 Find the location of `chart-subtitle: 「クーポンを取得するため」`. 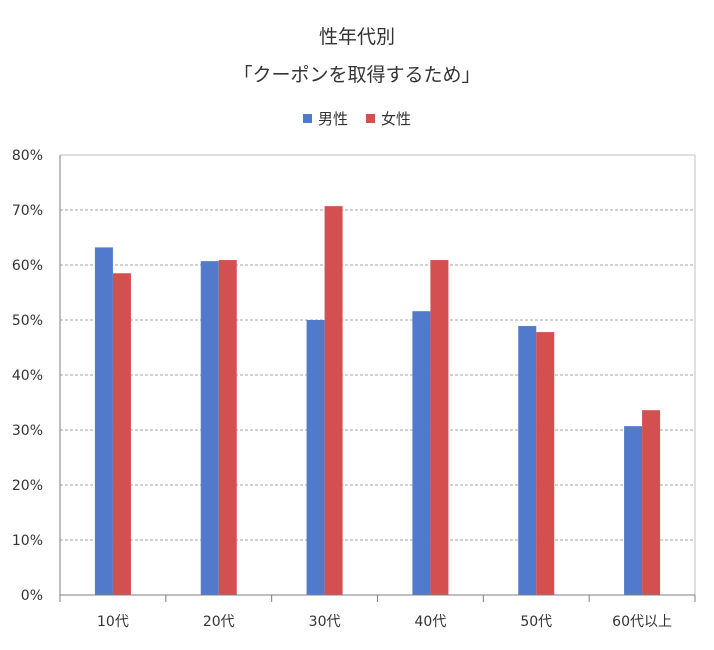

chart-subtitle: 「クーポンを取得するため」 is located at coordinates (357, 75).